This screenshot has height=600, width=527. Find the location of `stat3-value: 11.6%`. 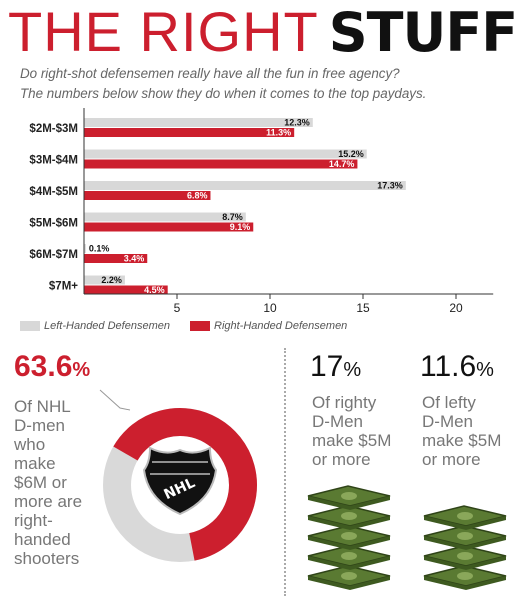

stat3-value: 11.6% is located at coordinates (457, 367).